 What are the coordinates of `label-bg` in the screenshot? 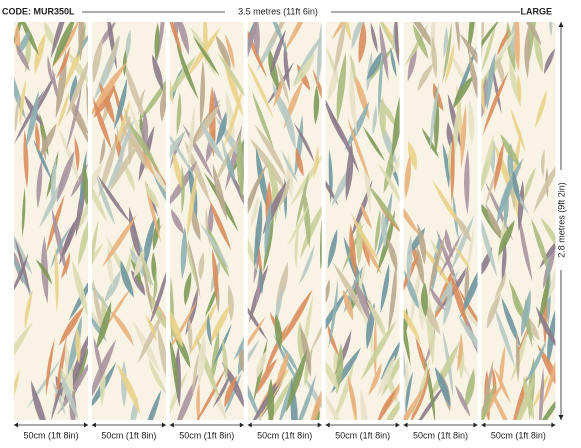 It's located at (550, 12).